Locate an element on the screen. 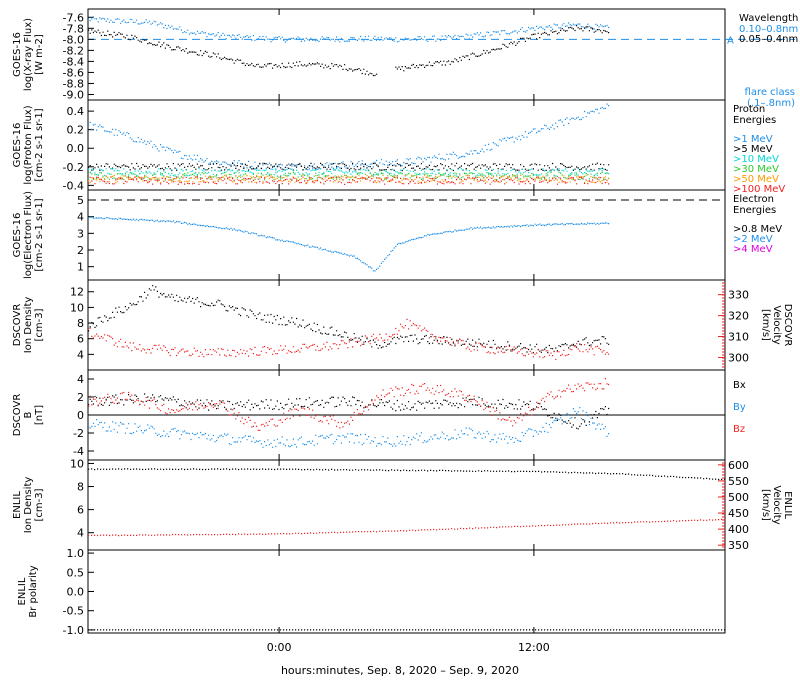 The height and width of the screenshot is (685, 800). y-tick-label: -0.4 is located at coordinates (73, 185).